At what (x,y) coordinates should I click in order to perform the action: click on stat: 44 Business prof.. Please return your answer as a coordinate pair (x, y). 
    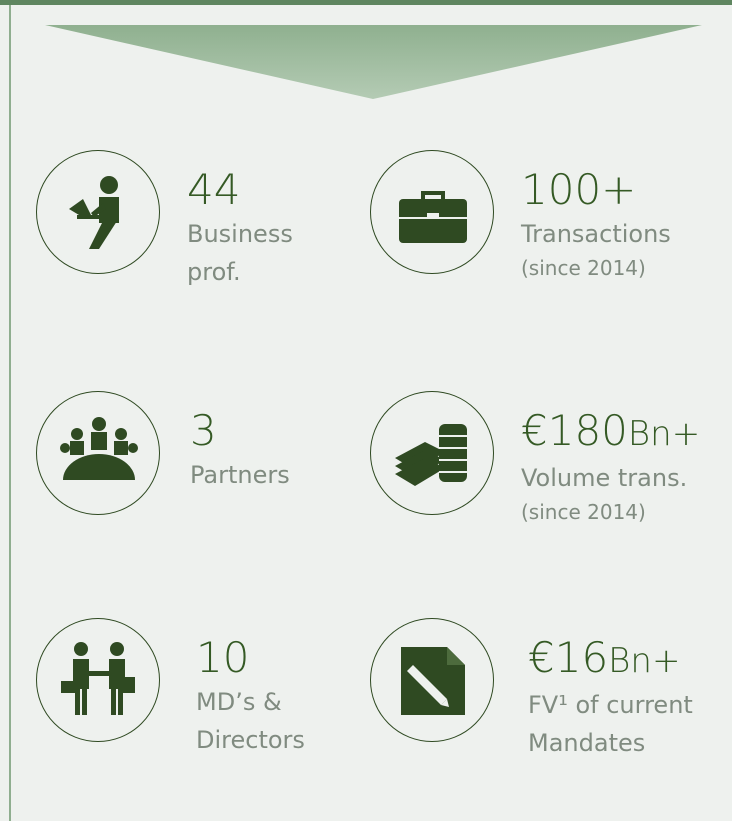
    Looking at the image, I should click on (240, 228).